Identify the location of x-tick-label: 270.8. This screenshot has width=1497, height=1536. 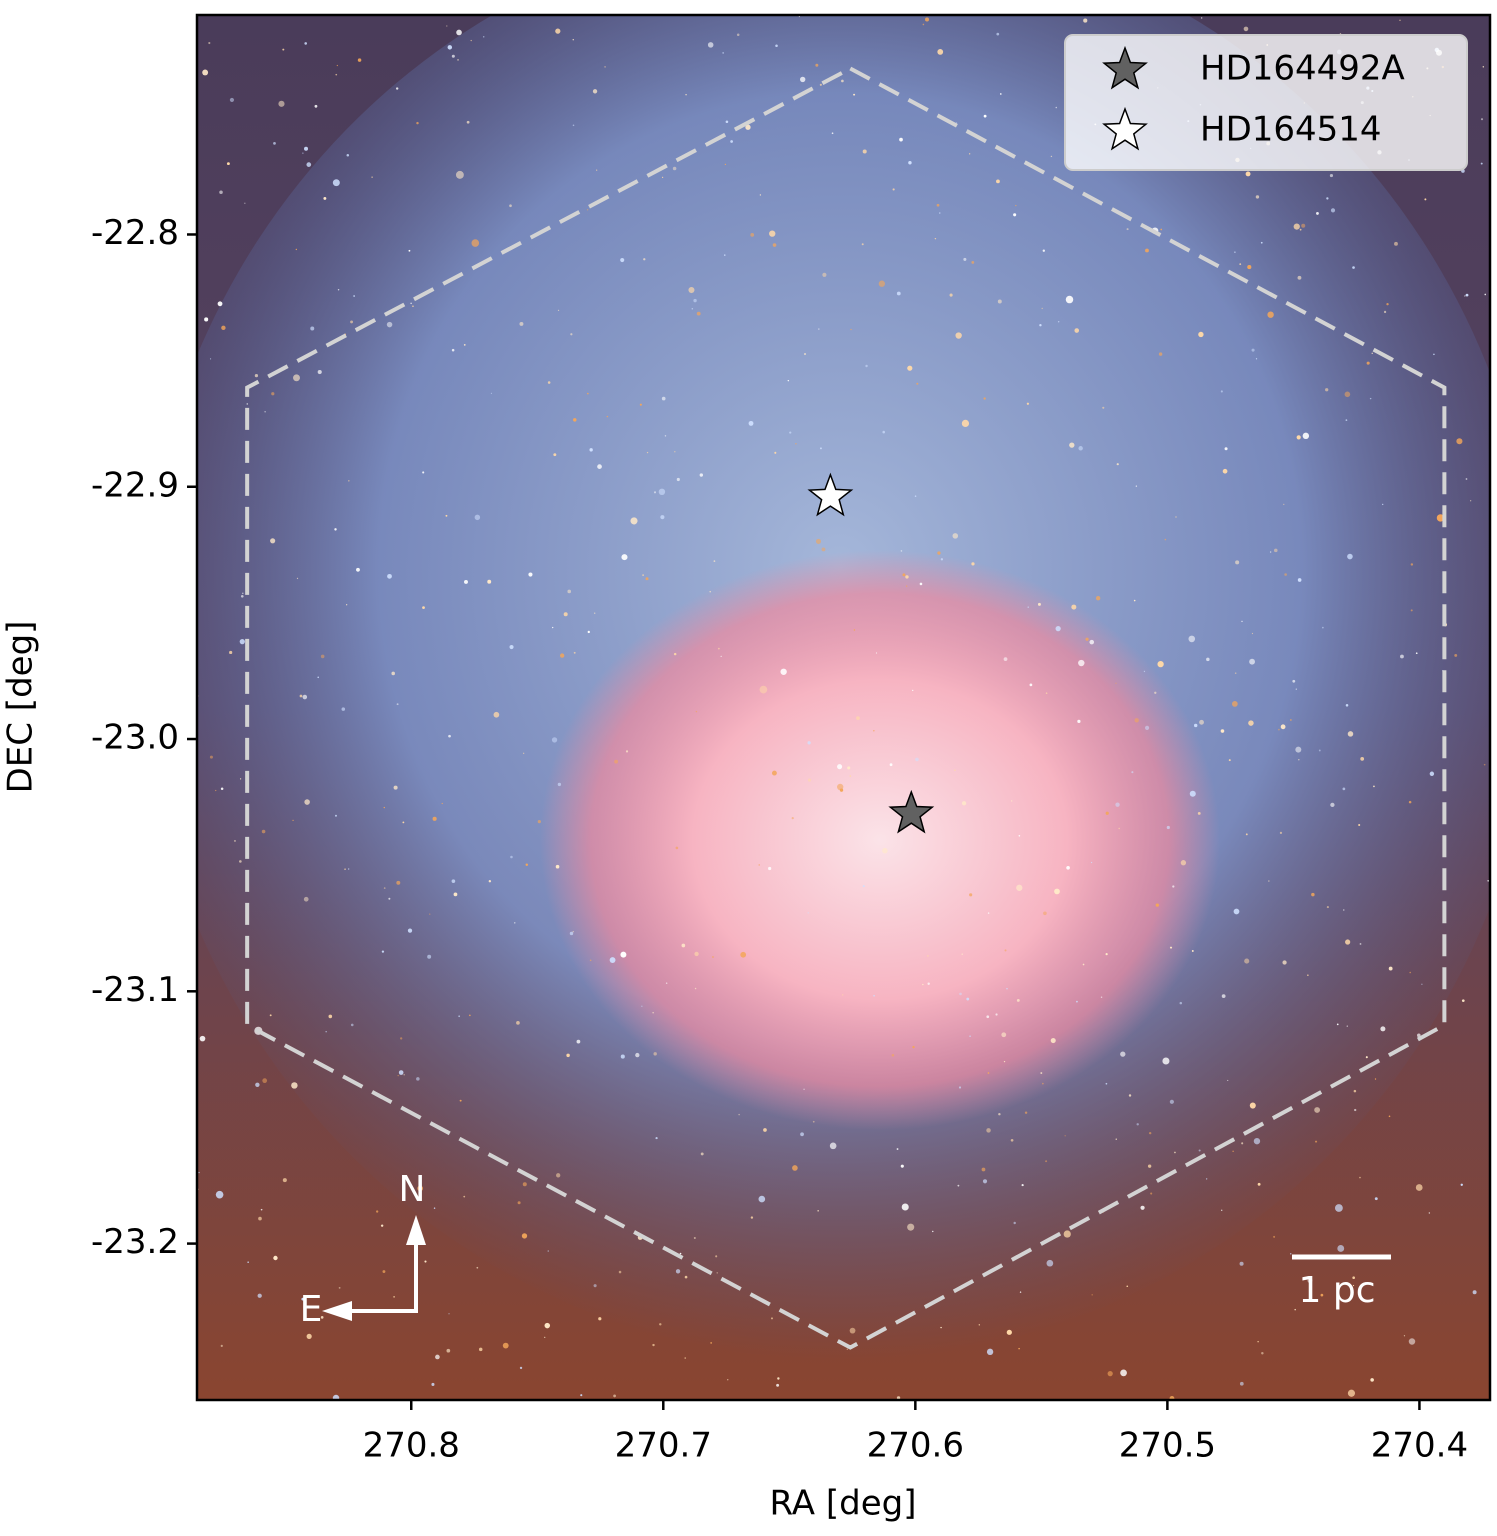
(411, 1446).